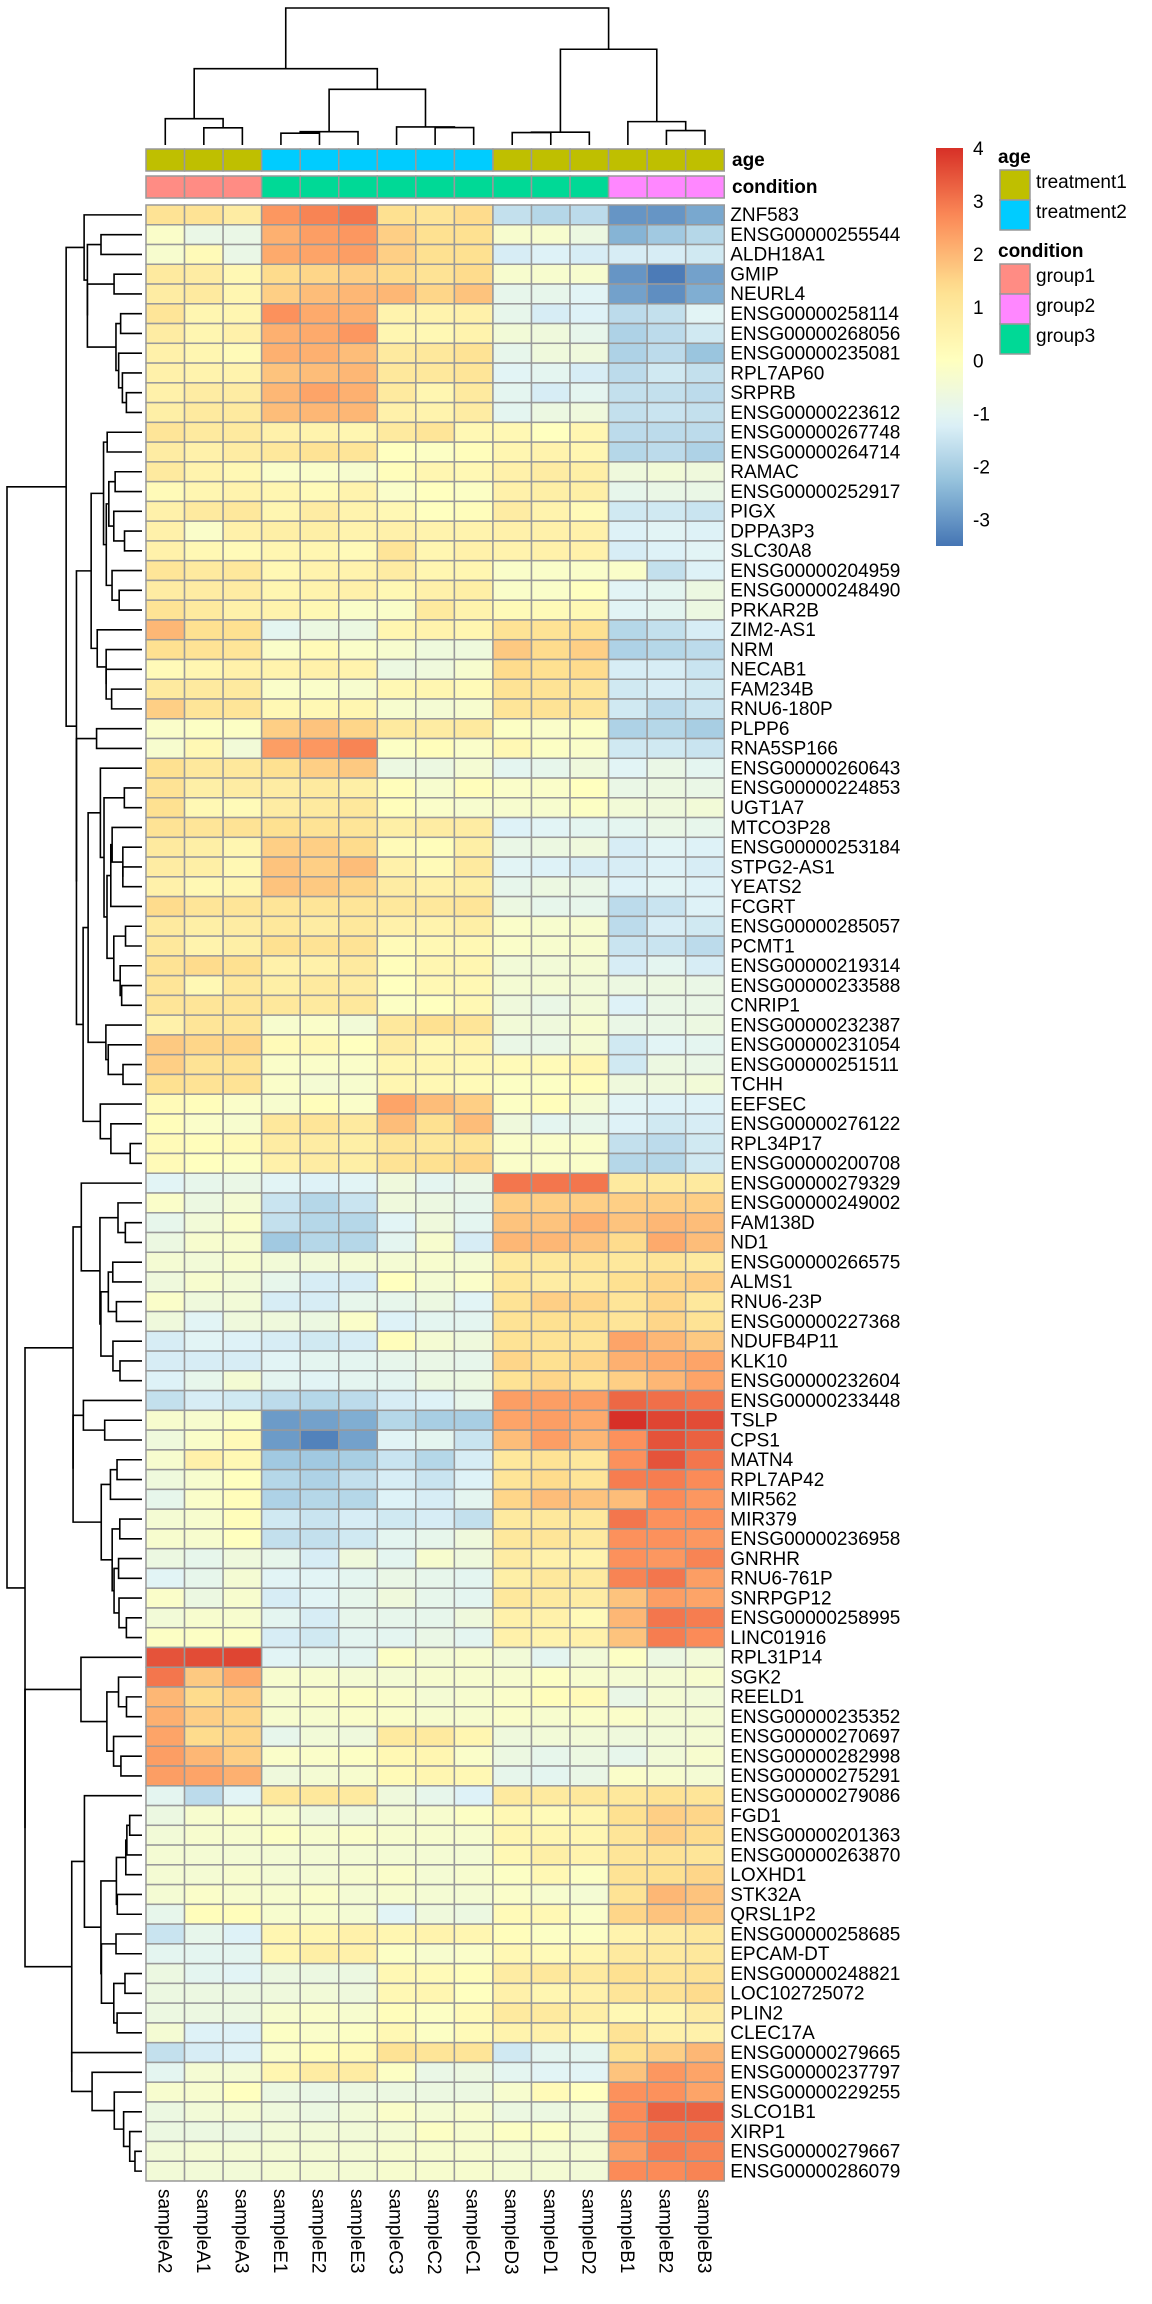  I want to click on row-label: ENSG00000279086, so click(815, 1796).